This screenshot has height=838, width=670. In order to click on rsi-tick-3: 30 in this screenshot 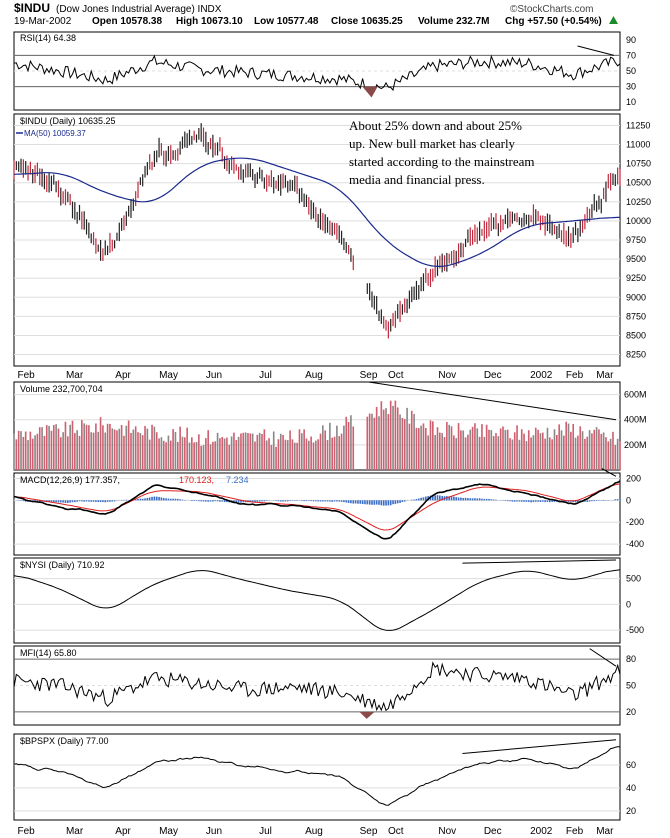, I will do `click(631, 87)`.